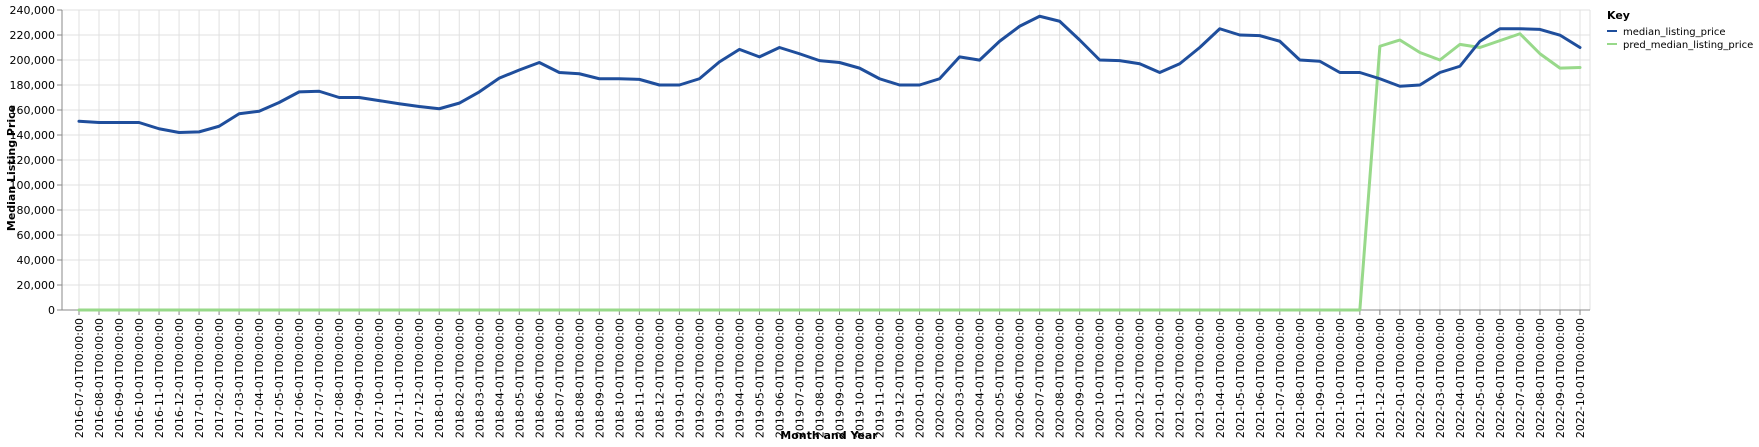 This screenshot has height=447, width=1759. I want to click on x-tick-label: 2016-07-01T00:00:00, so click(79, 378).